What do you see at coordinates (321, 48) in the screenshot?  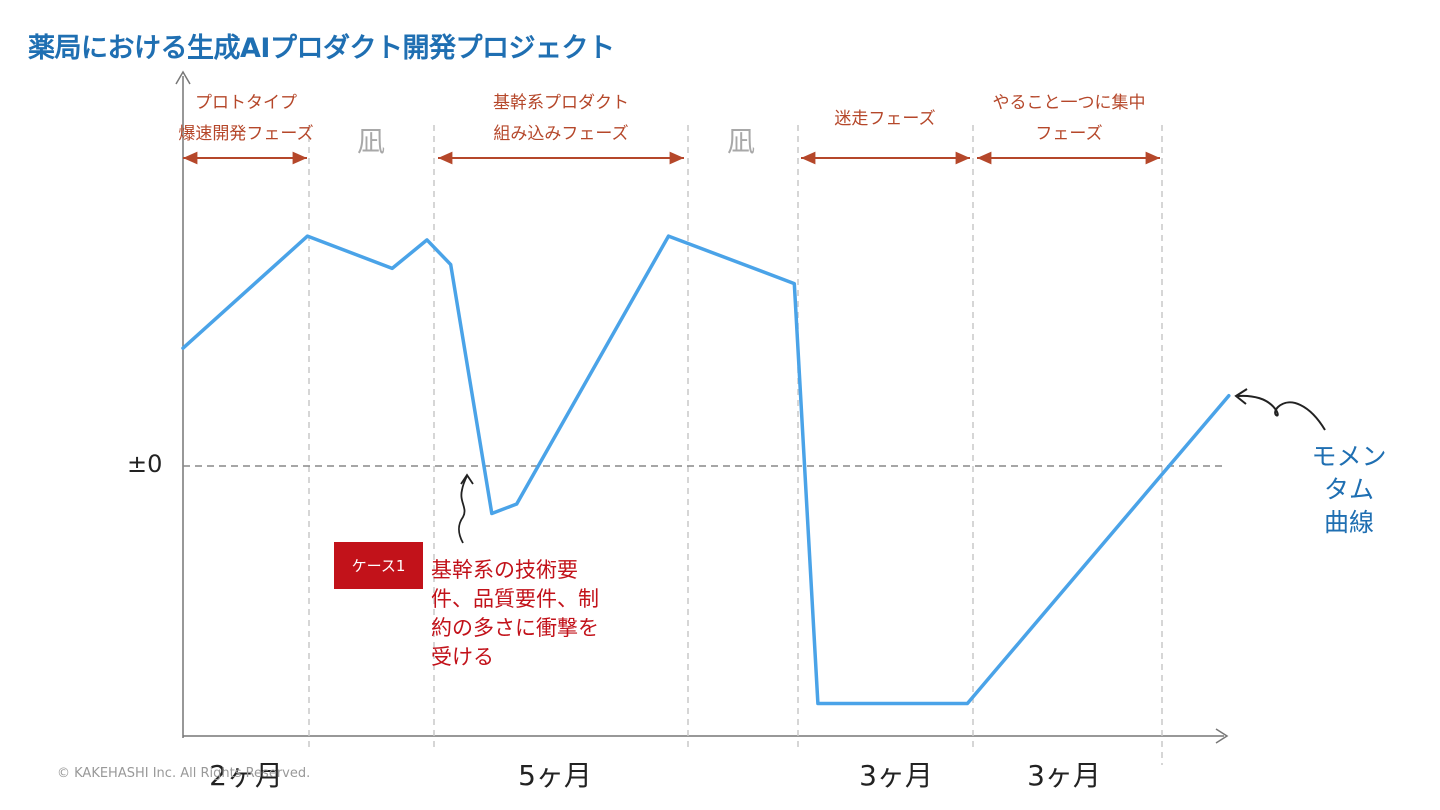 I see `page-title: 薬局における生成AIプロダクト開発プロジェクト` at bounding box center [321, 48].